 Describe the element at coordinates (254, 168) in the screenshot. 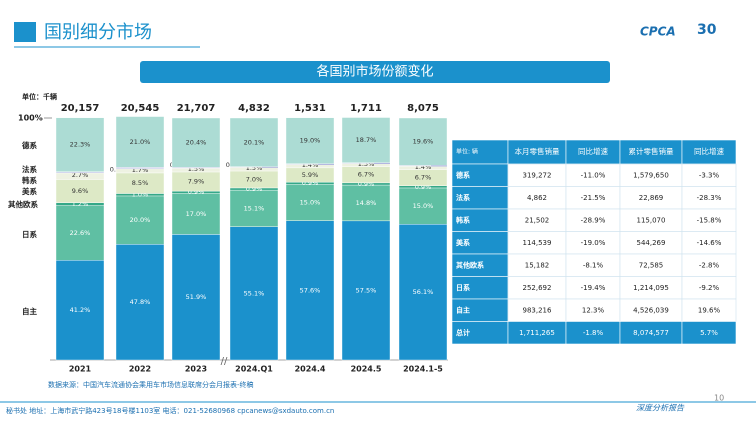

I see `data-label: 1.5%` at that location.